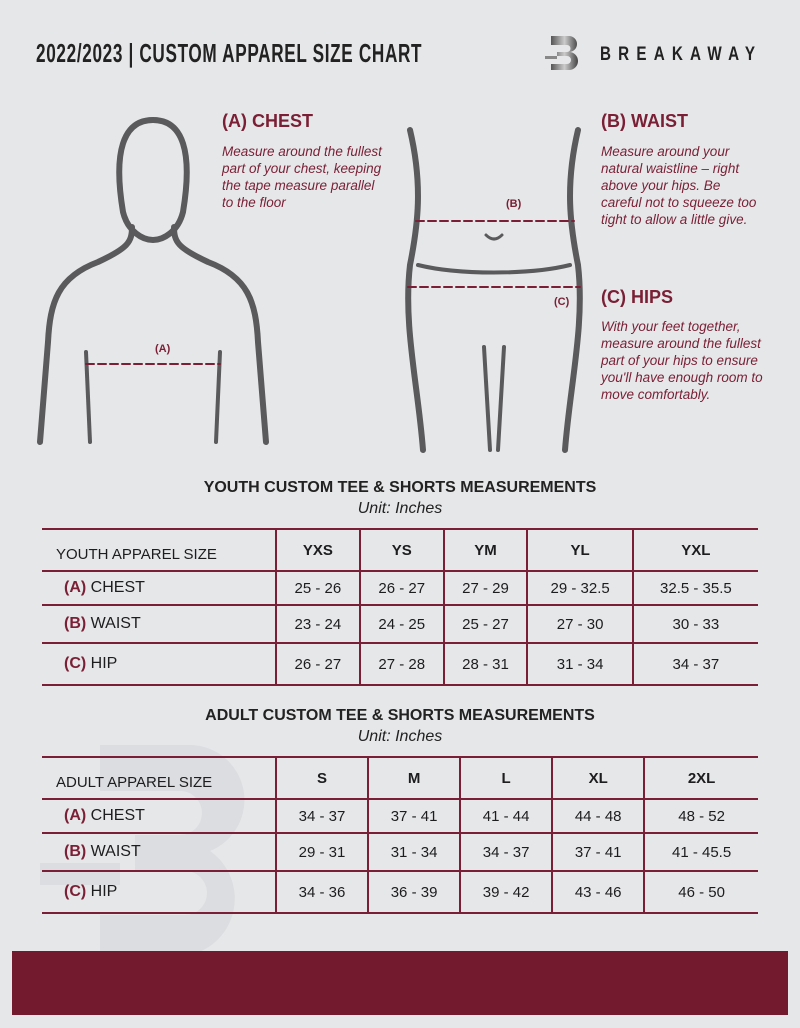 The height and width of the screenshot is (1028, 800). What do you see at coordinates (400, 736) in the screenshot?
I see `adult-unit: Unit: Inches` at bounding box center [400, 736].